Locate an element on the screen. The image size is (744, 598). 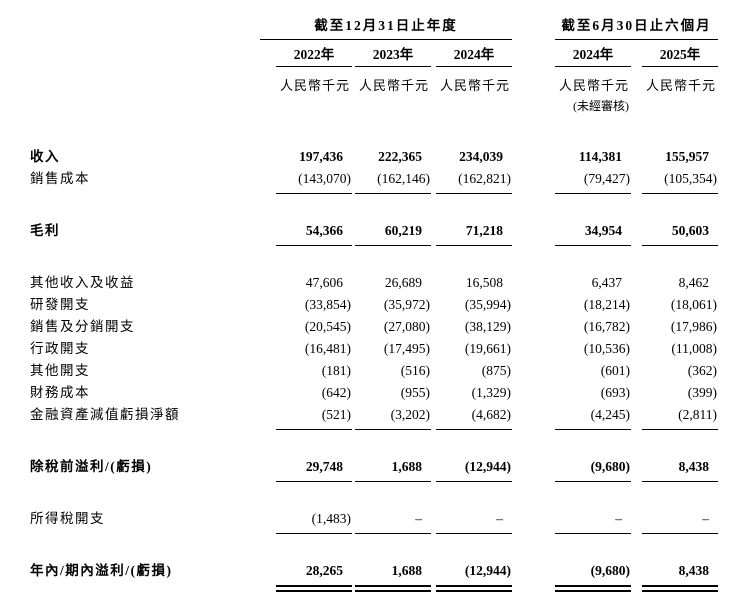
cell-value: 29,748 is located at coordinates (324, 466).